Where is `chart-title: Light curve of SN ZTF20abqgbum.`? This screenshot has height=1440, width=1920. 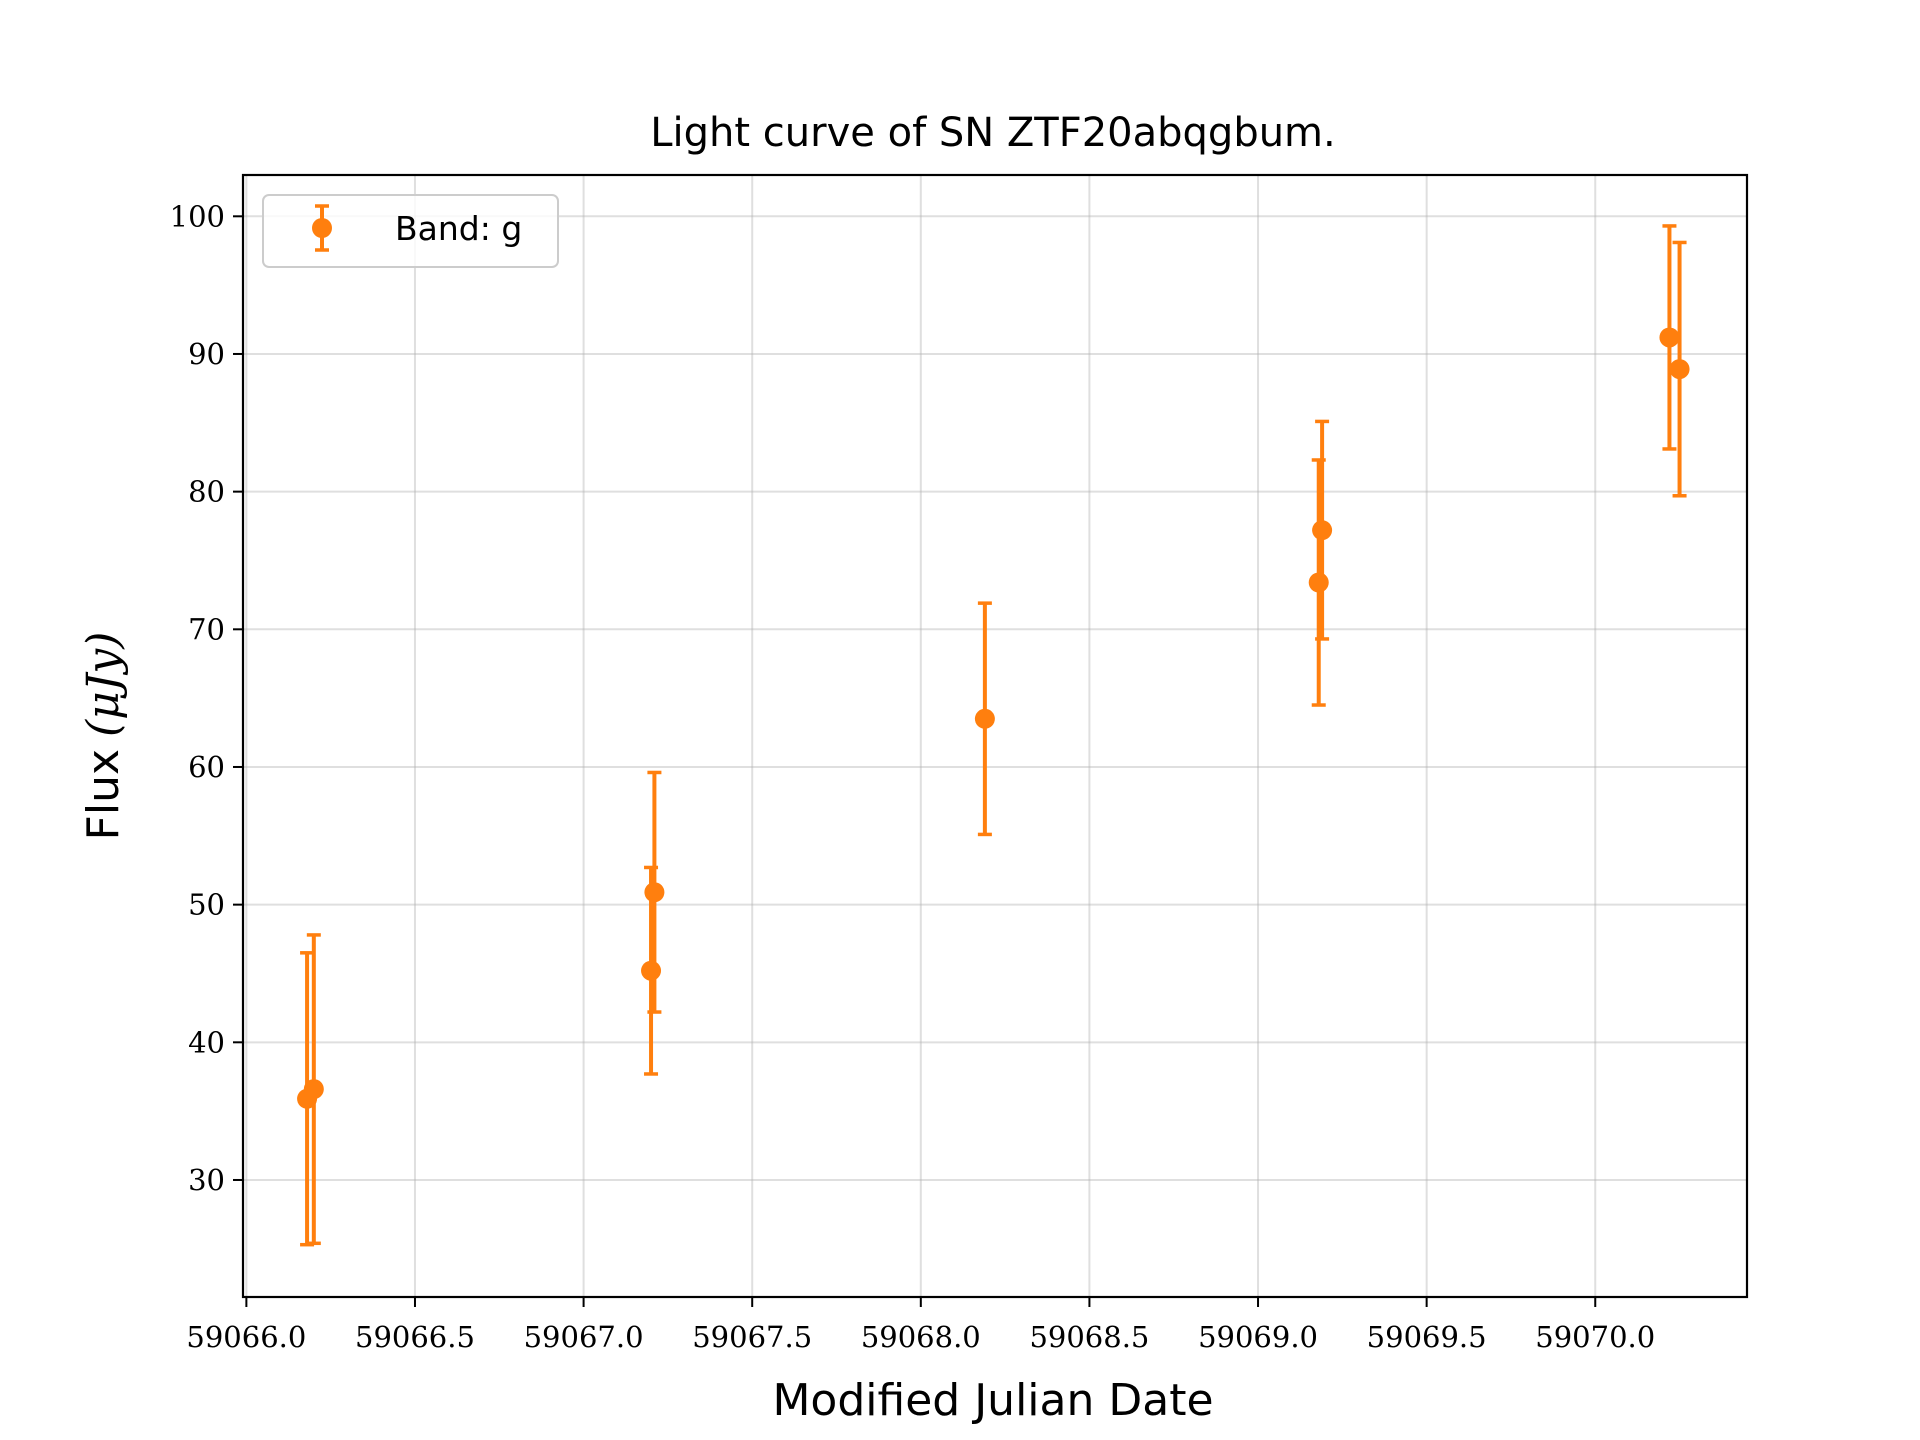
chart-title: Light curve of SN ZTF20abqgbum. is located at coordinates (992, 133).